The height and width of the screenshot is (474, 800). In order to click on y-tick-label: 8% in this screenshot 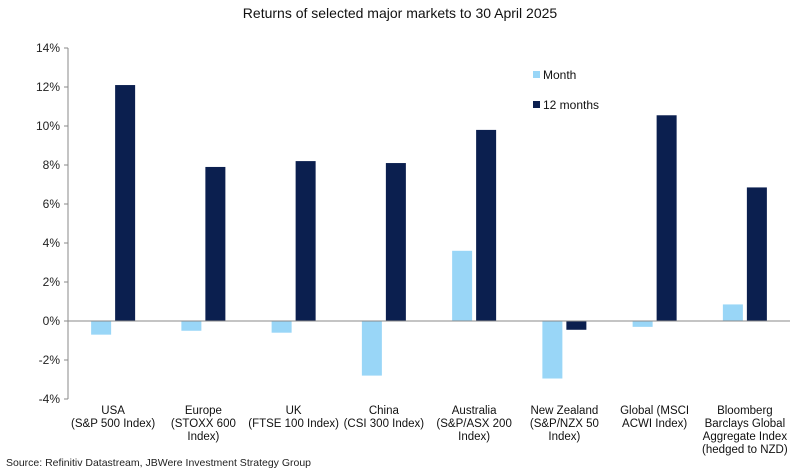, I will do `click(52, 165)`.